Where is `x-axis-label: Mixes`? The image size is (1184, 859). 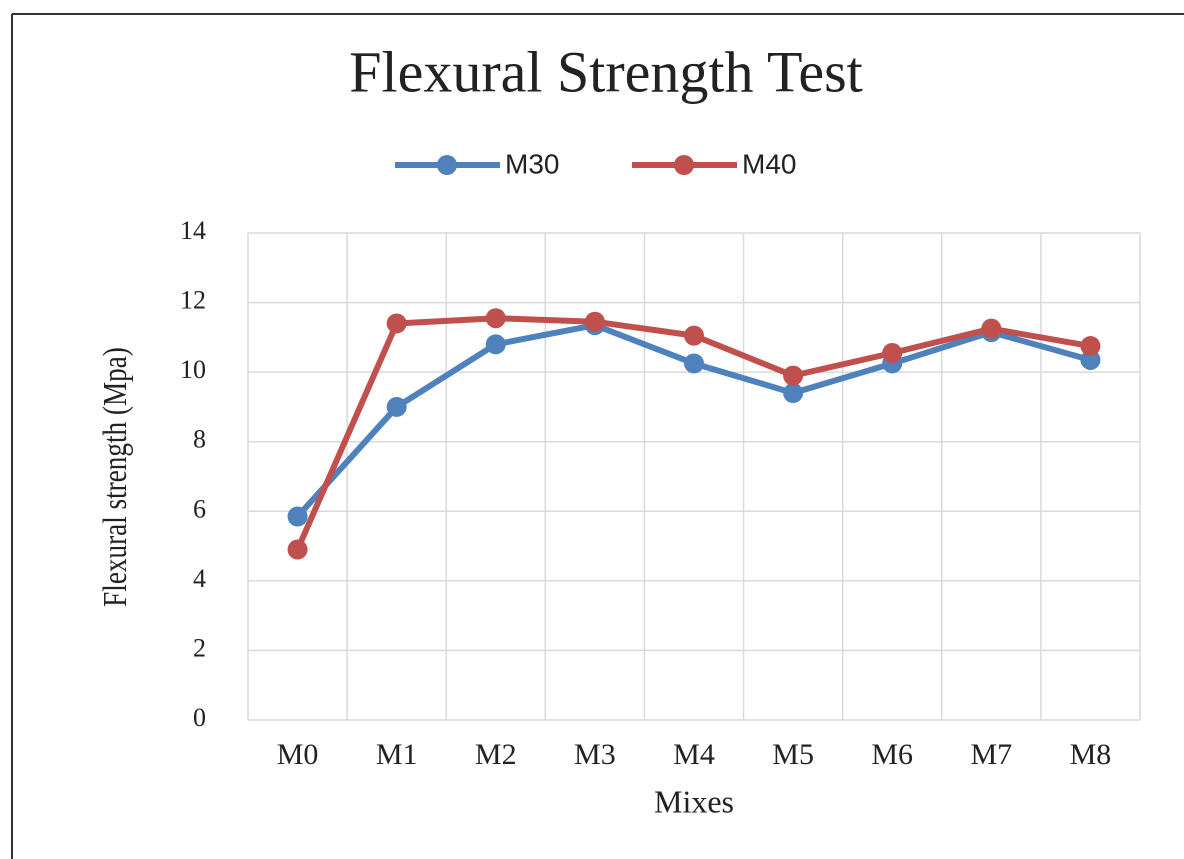
x-axis-label: Mixes is located at coordinates (694, 801).